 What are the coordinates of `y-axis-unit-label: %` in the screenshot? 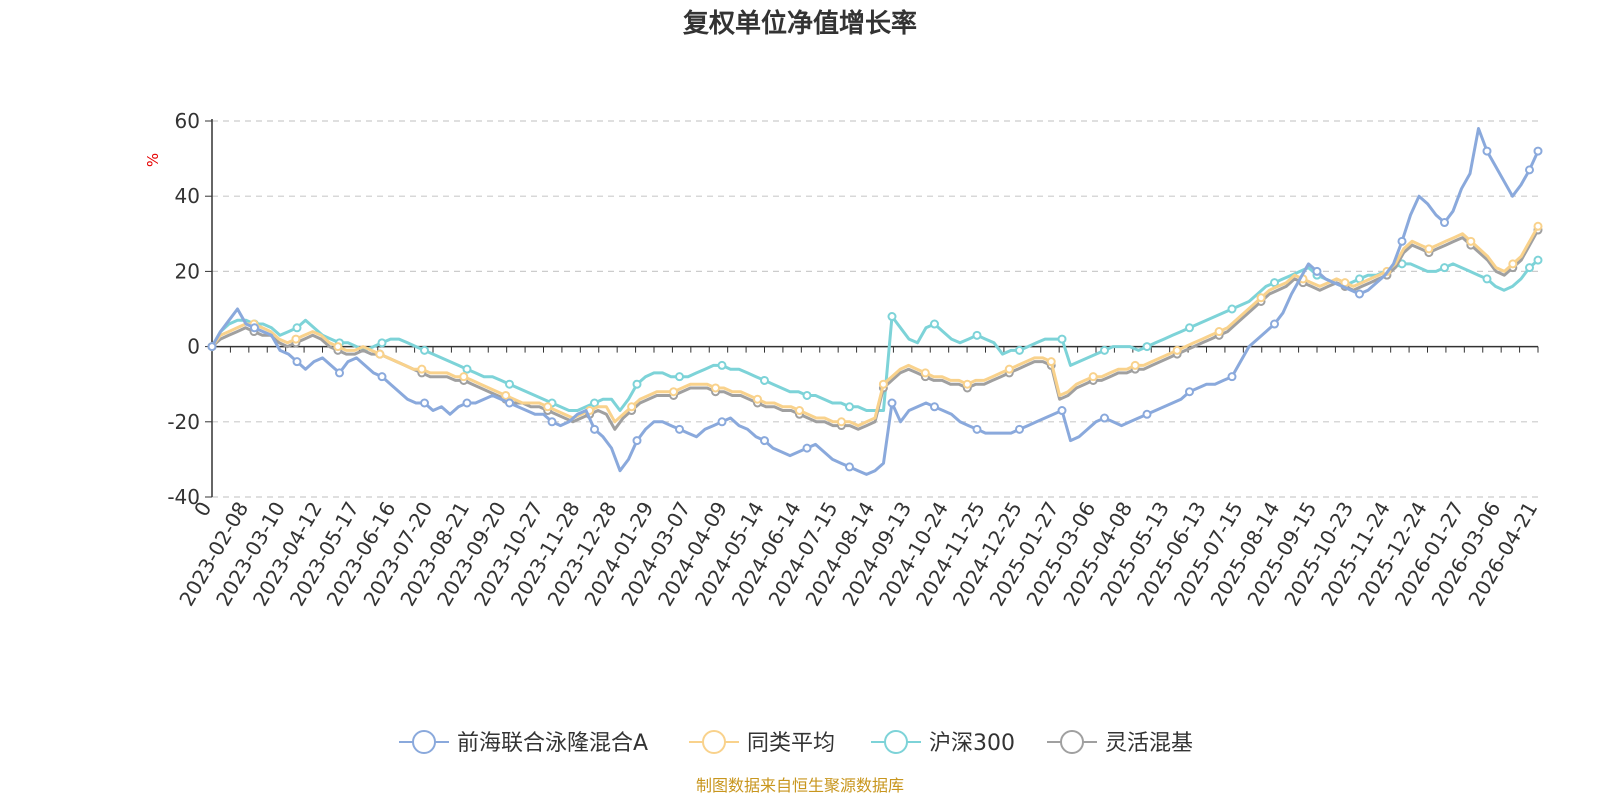 It's located at (153, 160).